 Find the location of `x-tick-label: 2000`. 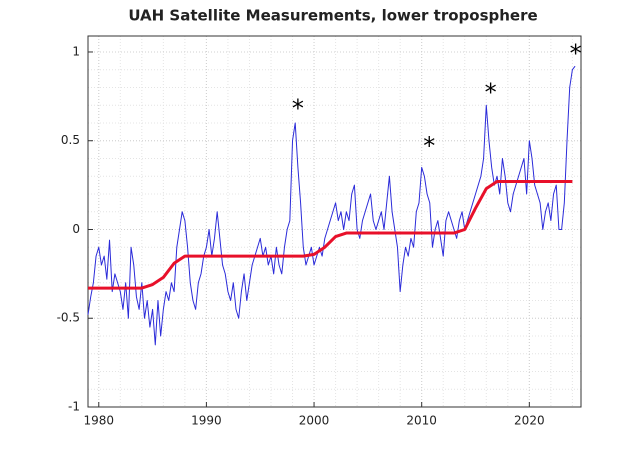

x-tick-label: 2000 is located at coordinates (314, 421).